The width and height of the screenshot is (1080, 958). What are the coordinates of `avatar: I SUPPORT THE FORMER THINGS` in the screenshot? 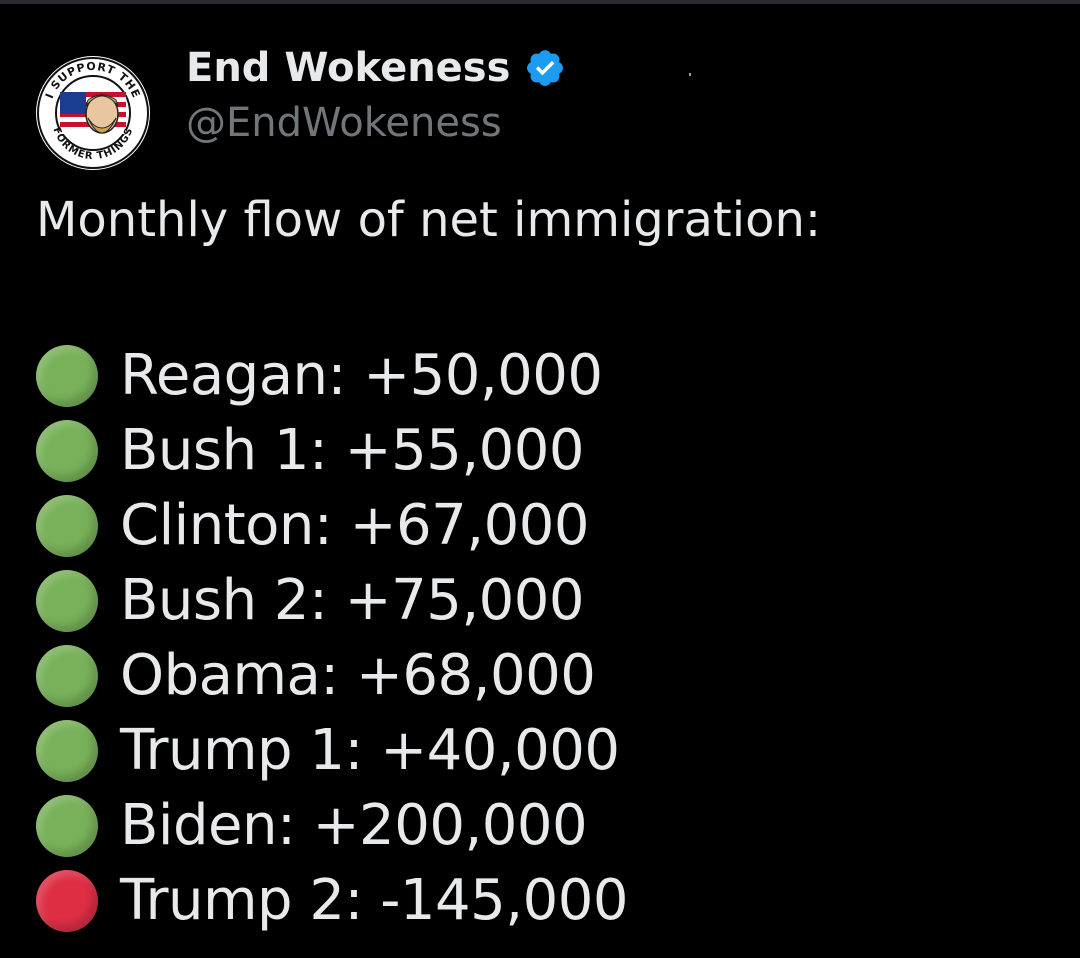 It's located at (93, 113).